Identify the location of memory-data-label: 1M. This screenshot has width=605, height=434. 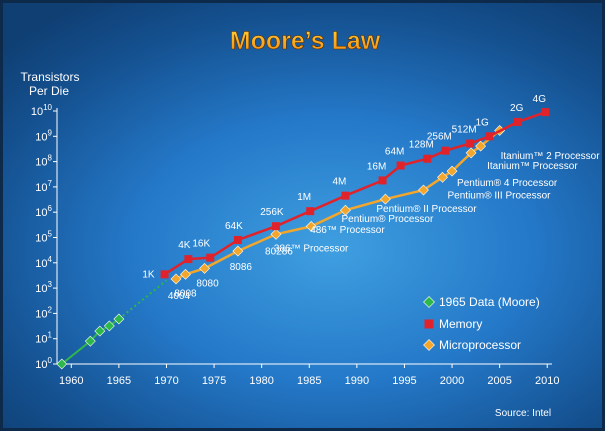
(304, 197).